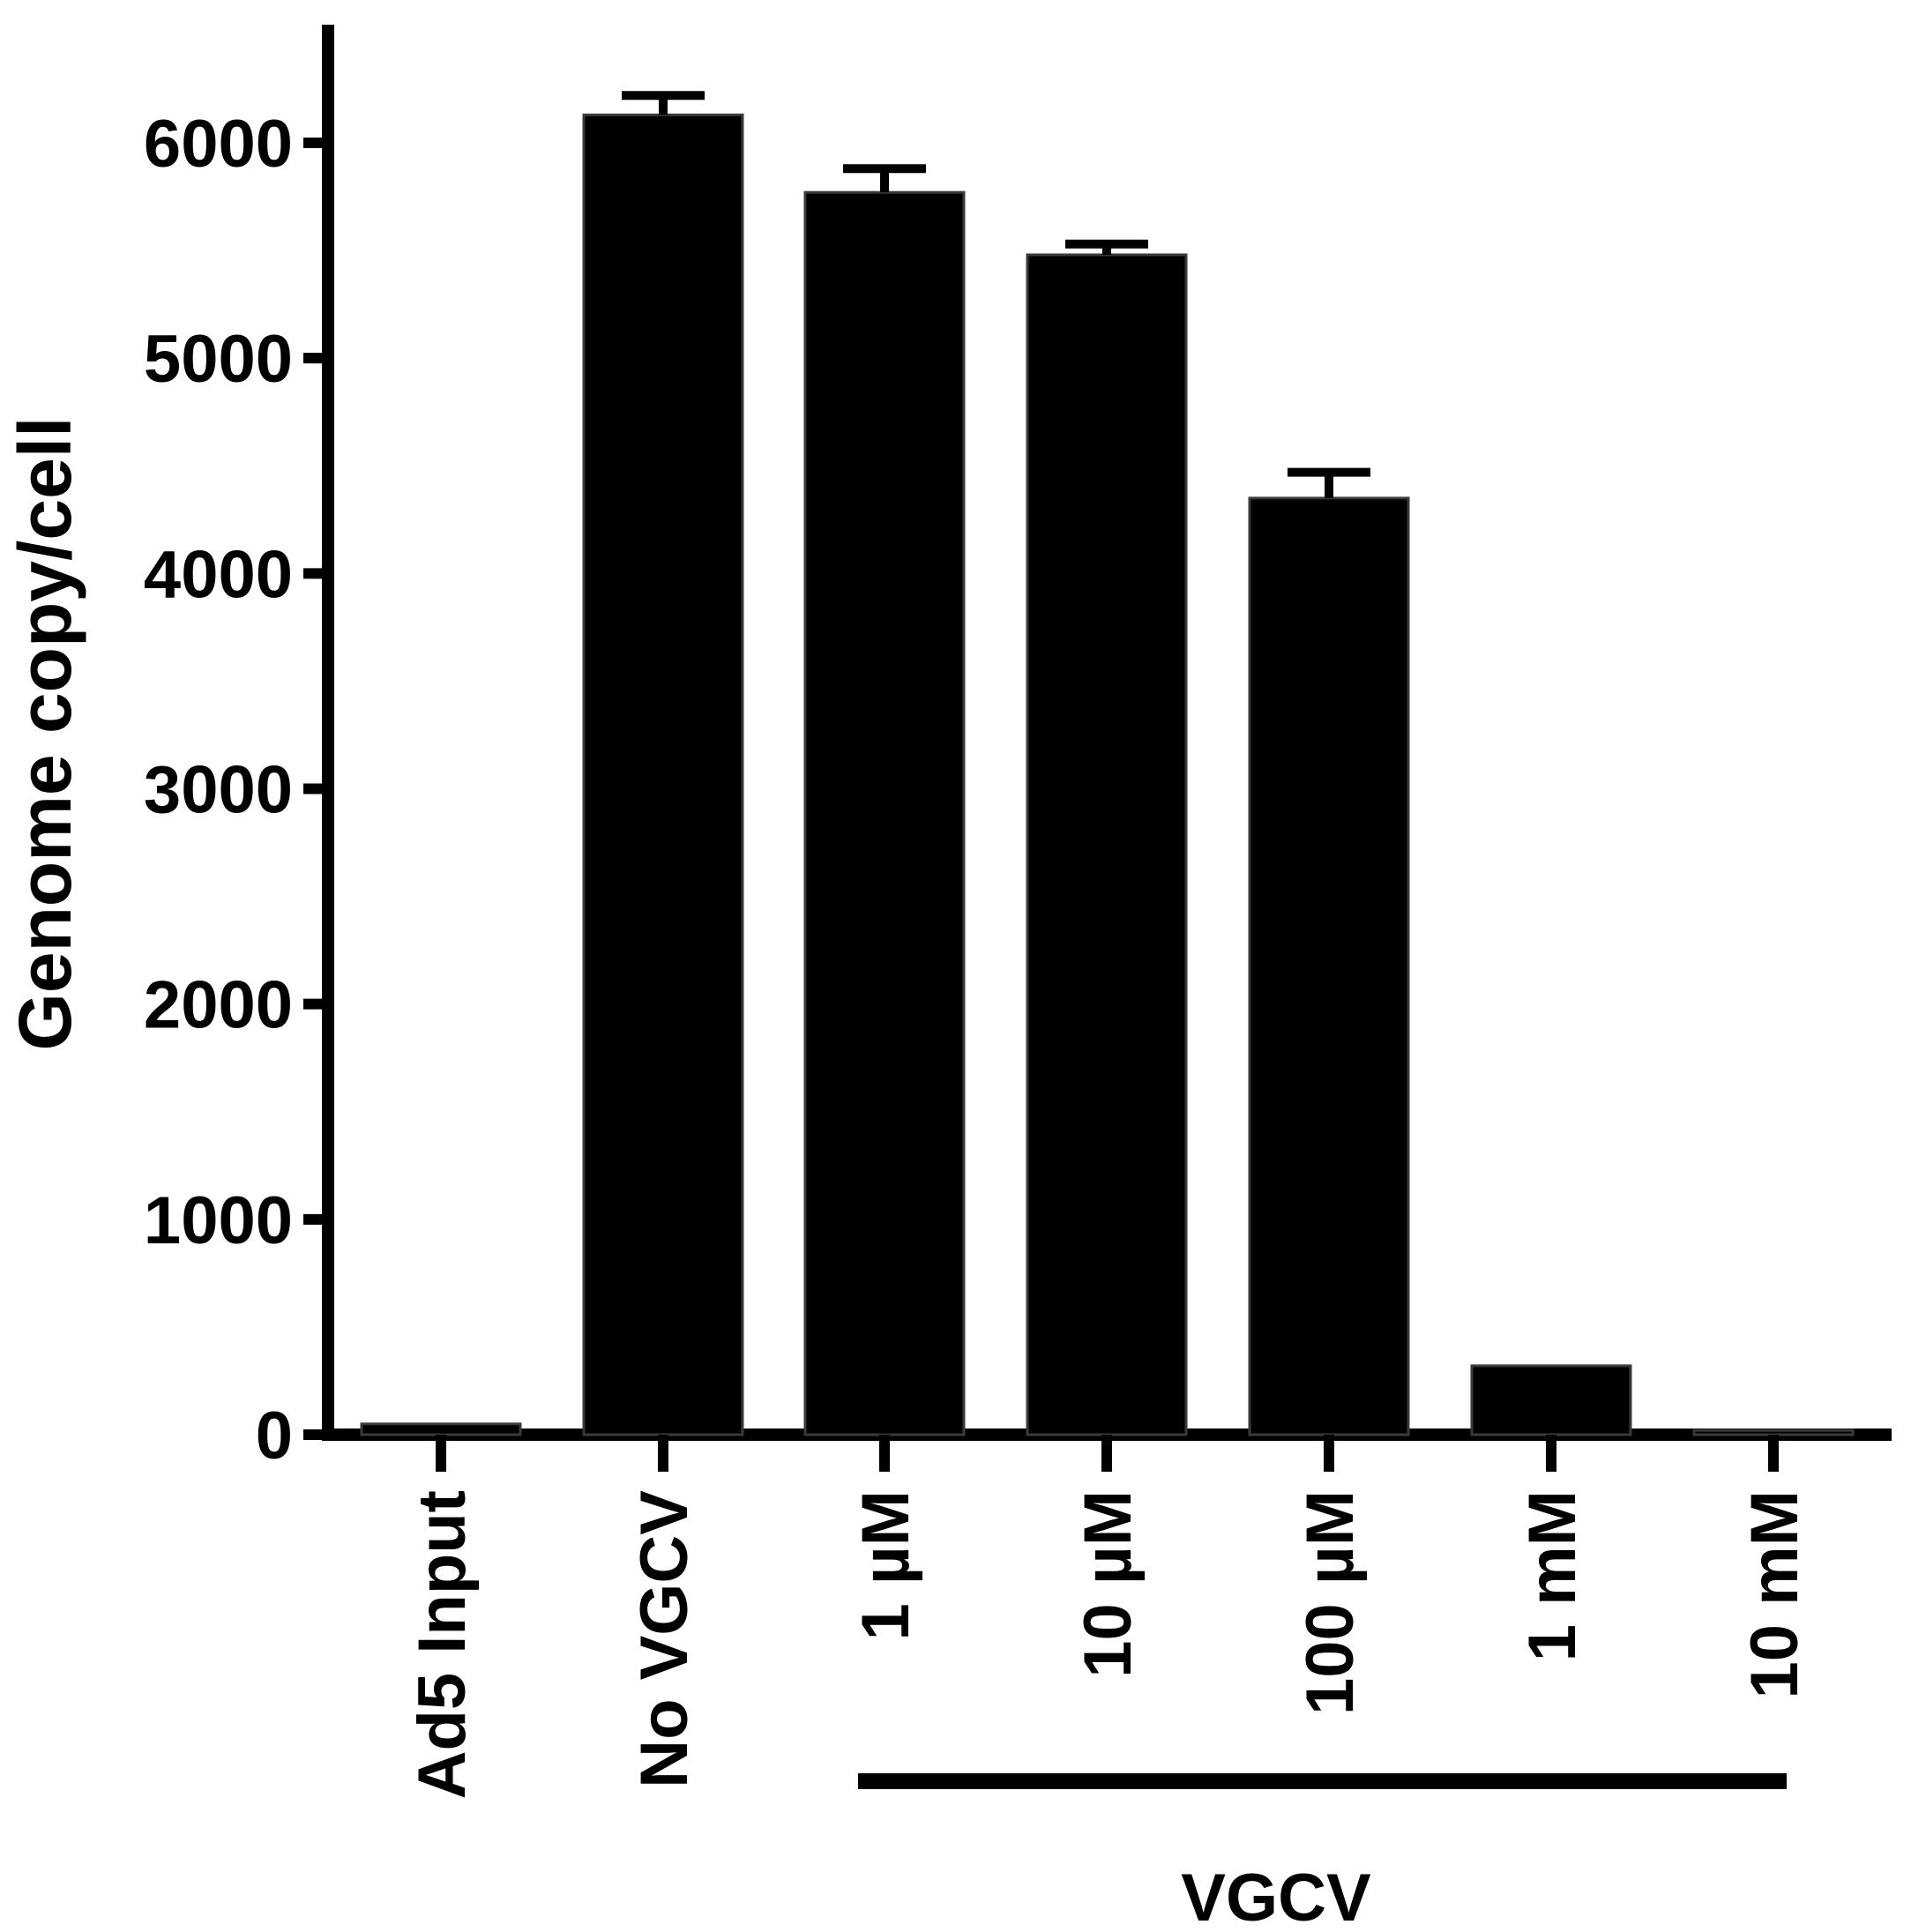 The width and height of the screenshot is (1911, 1932). Describe the element at coordinates (665, 1639) in the screenshot. I see `x-tick-label: No VGCV` at that location.